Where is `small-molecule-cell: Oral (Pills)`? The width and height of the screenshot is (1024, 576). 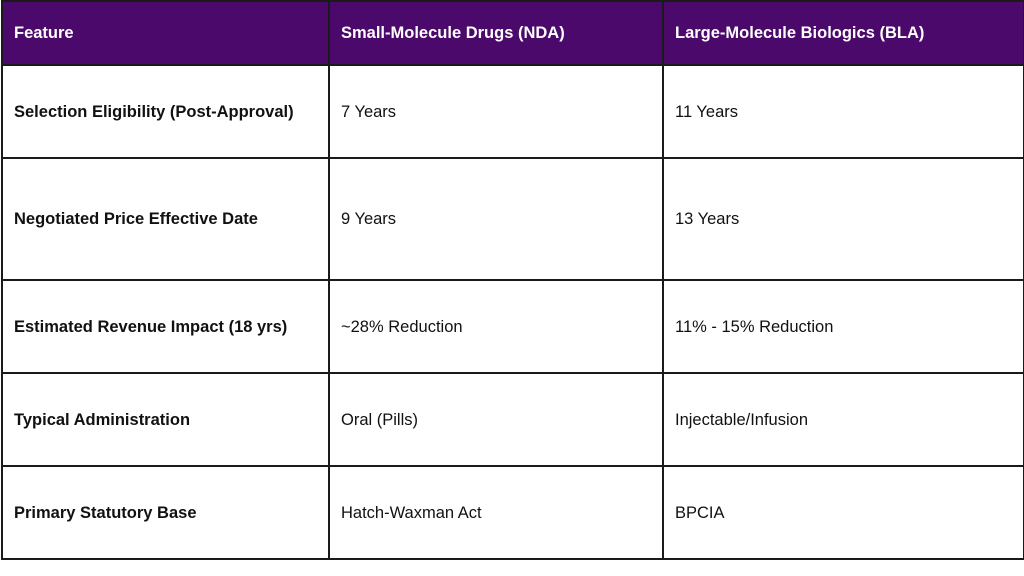 small-molecule-cell: Oral (Pills) is located at coordinates (496, 419).